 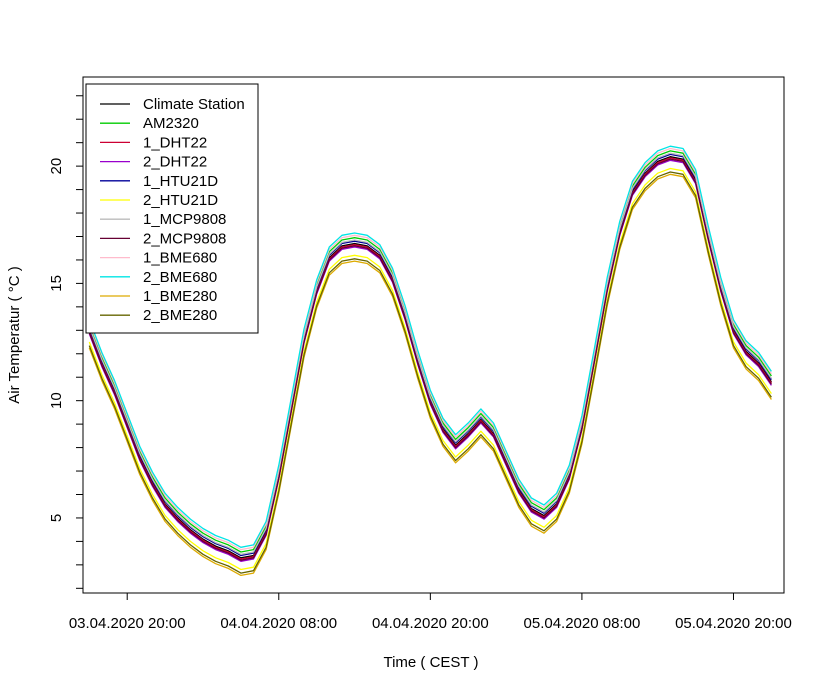 What do you see at coordinates (180, 258) in the screenshot?
I see `legend-label: 1_BME680` at bounding box center [180, 258].